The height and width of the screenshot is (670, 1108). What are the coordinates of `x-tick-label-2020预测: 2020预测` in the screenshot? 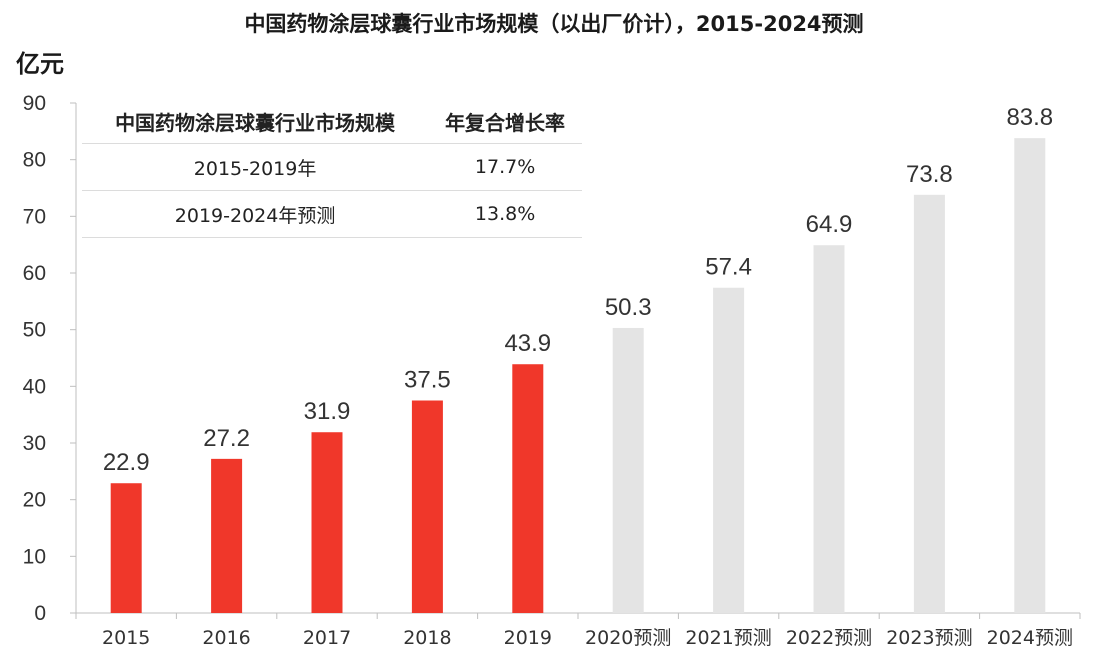 It's located at (628, 638).